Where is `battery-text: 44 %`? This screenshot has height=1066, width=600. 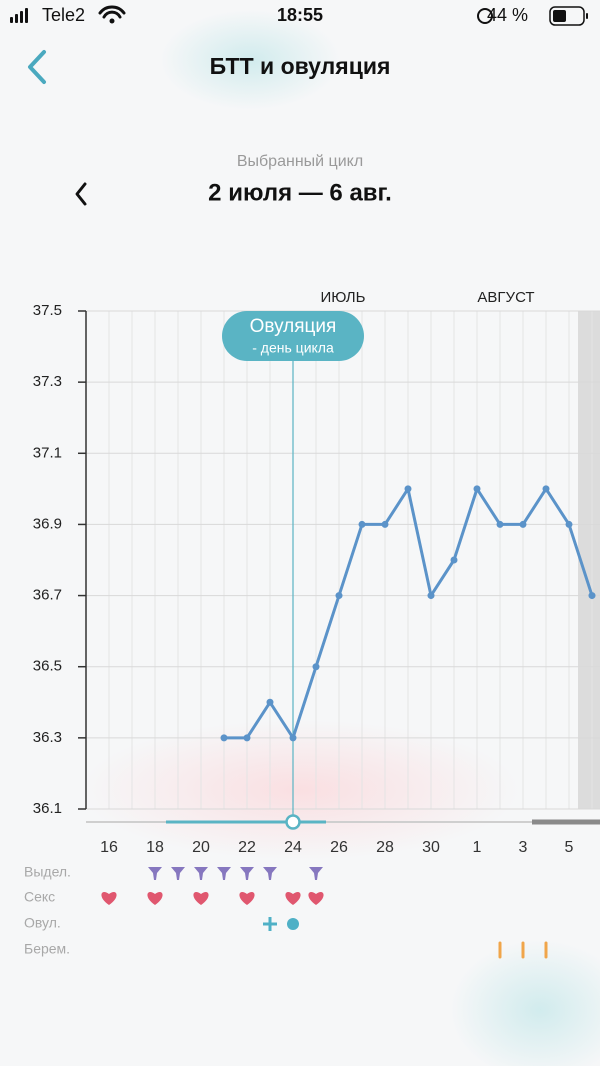
battery-text: 44 % is located at coordinates (507, 15).